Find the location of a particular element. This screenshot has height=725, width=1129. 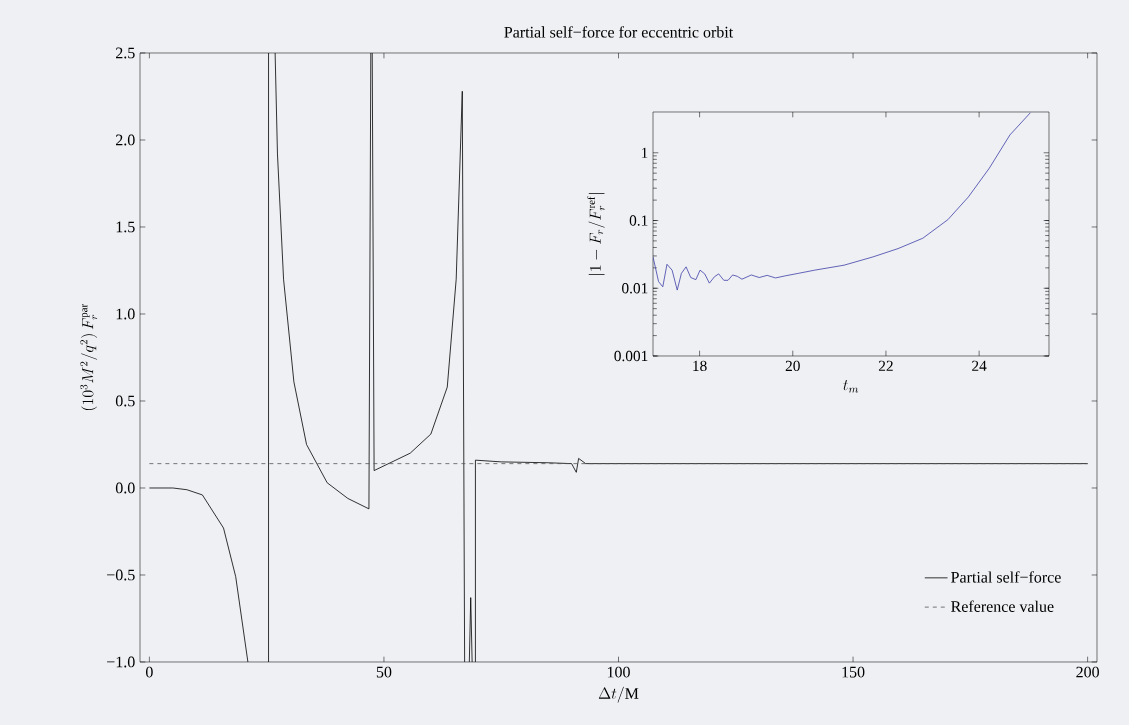

x-tick-label: 200 is located at coordinates (1087, 672).